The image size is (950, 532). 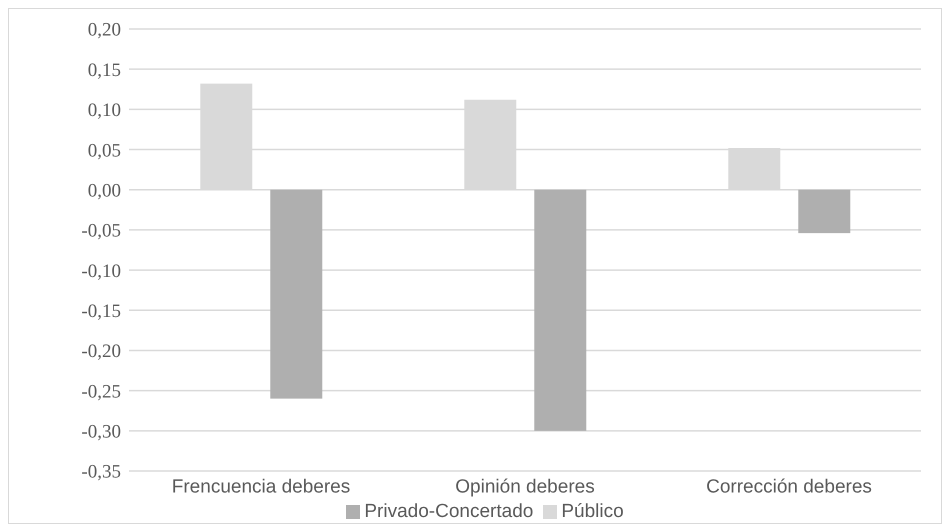 I want to click on legend-label: Público, so click(x=592, y=511).